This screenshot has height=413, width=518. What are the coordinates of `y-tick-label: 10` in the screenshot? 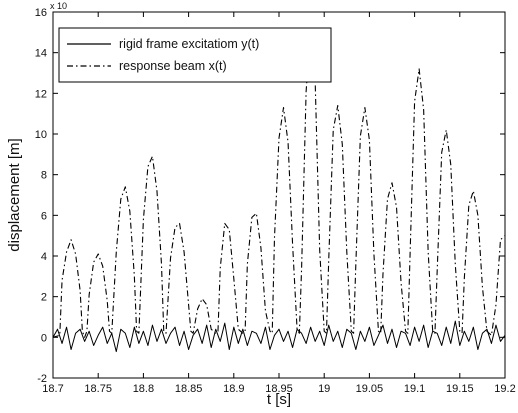 It's located at (41, 135).